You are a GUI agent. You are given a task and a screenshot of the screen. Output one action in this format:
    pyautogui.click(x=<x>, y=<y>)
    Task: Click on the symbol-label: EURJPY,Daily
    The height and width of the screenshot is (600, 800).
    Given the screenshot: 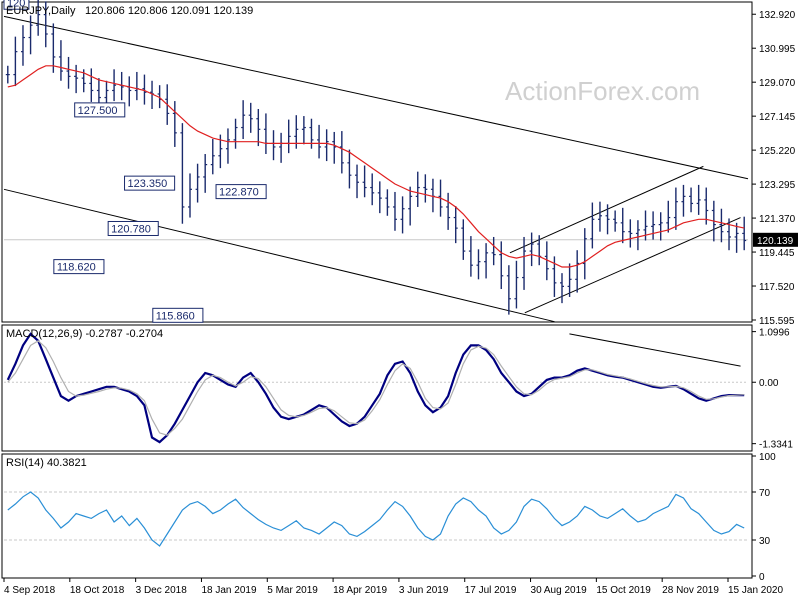 What is the action you would take?
    pyautogui.click(x=41, y=11)
    